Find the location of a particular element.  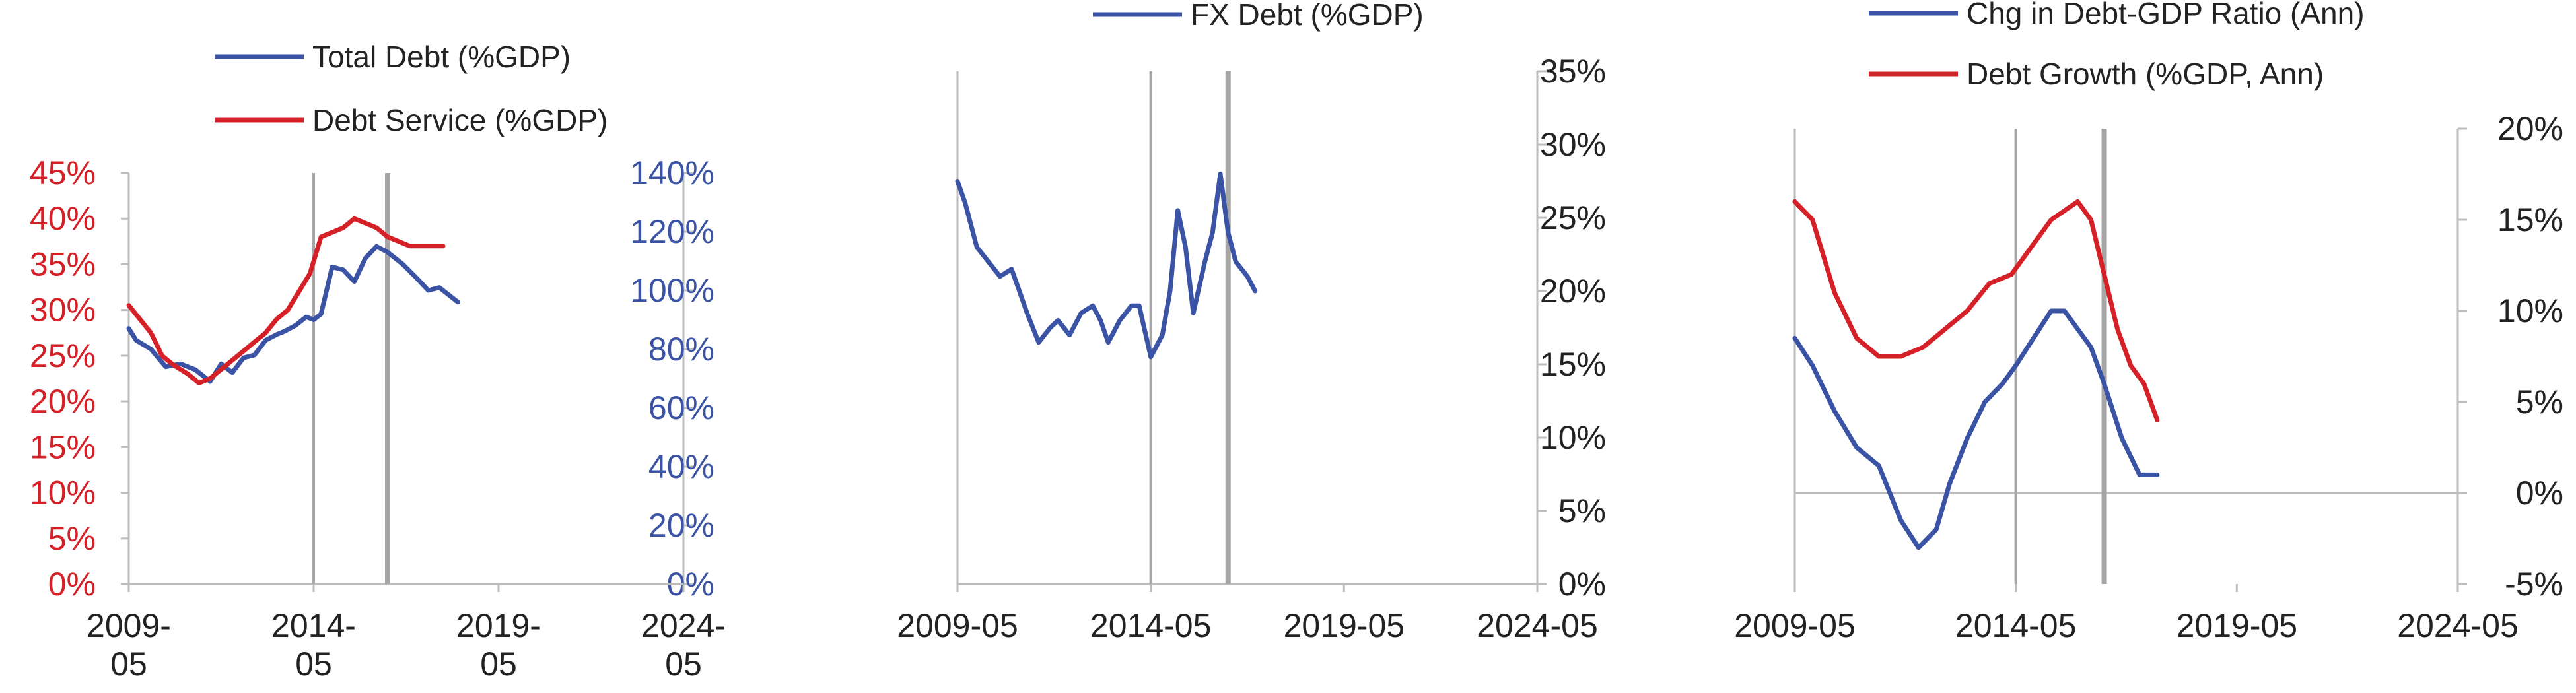

chart2-right-tick-label: 25% is located at coordinates (1573, 218).